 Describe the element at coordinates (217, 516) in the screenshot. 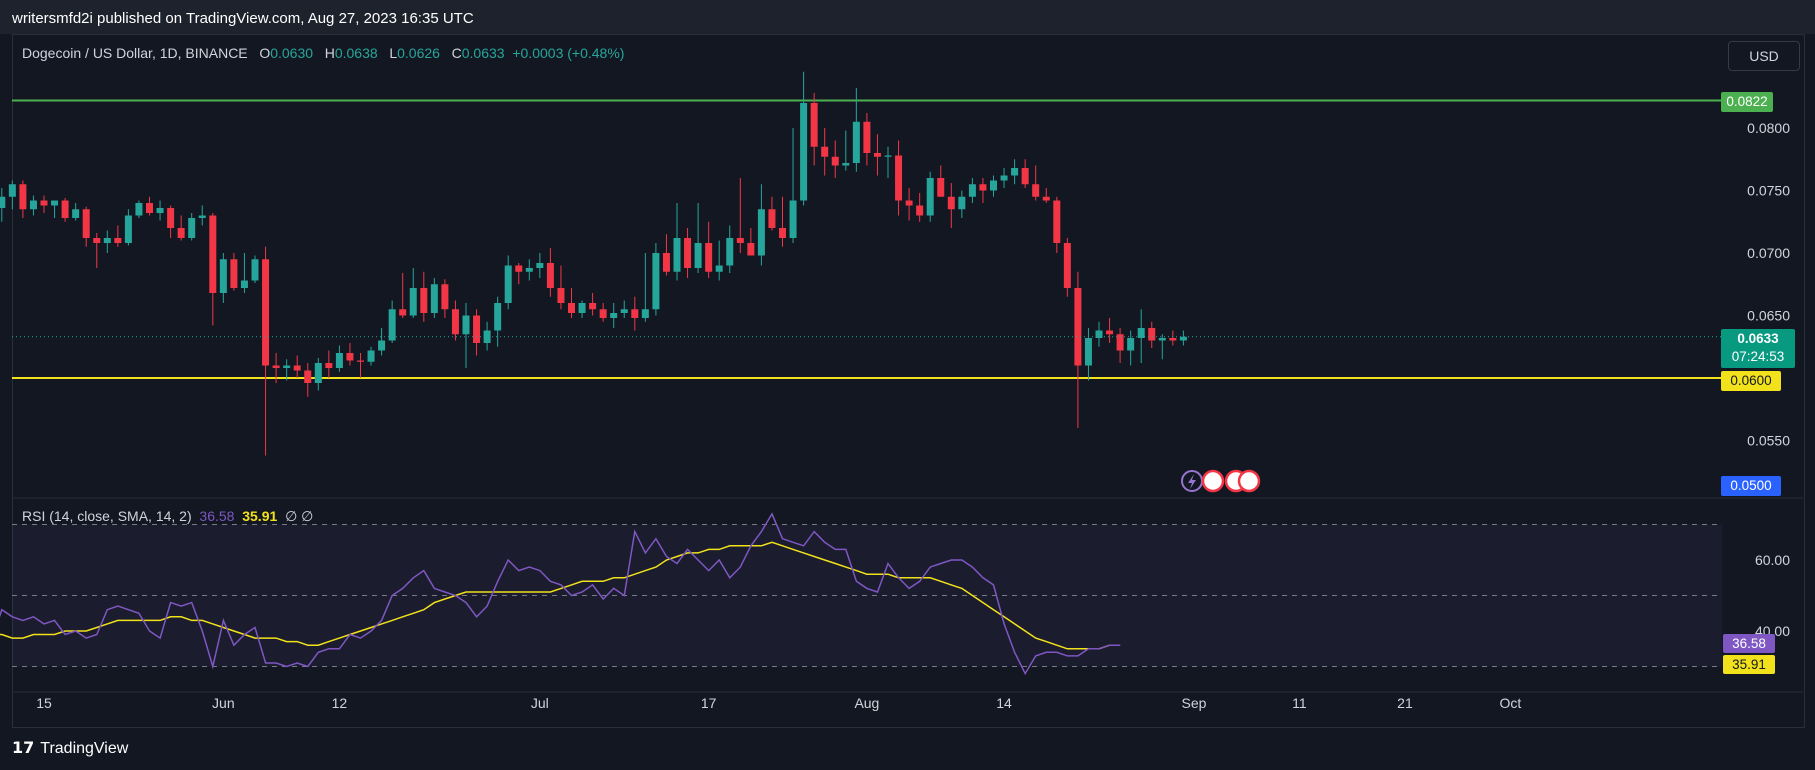

I see `rsi-legend-value: 36.58` at that location.